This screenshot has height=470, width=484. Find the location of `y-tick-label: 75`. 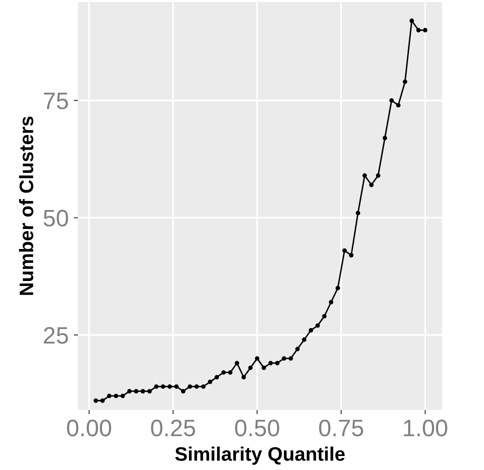

y-tick-label: 75 is located at coordinates (56, 101).